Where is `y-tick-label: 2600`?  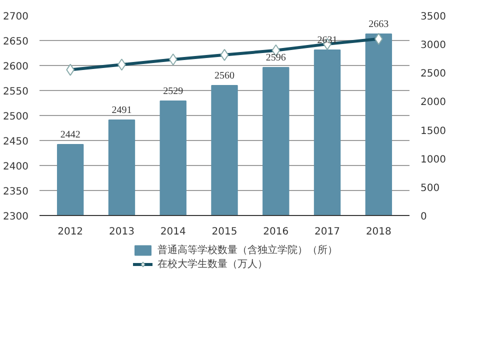 y-tick-label: 2600 is located at coordinates (16, 67).